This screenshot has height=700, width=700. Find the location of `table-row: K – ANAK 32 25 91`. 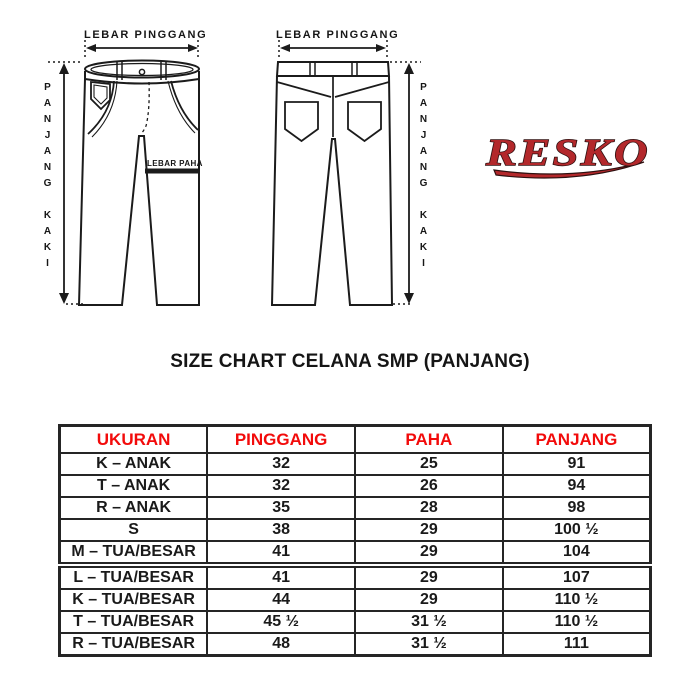

table-row: K – ANAK 32 25 91 is located at coordinates (355, 464).